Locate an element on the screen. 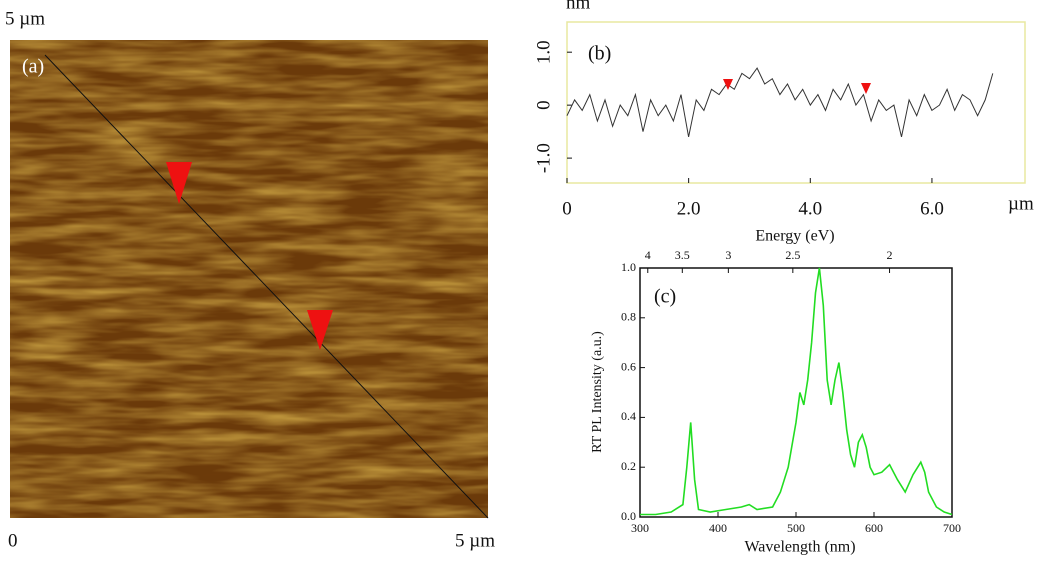 The height and width of the screenshot is (564, 1049). x2-axis-label: Energy (eV) is located at coordinates (794, 236).